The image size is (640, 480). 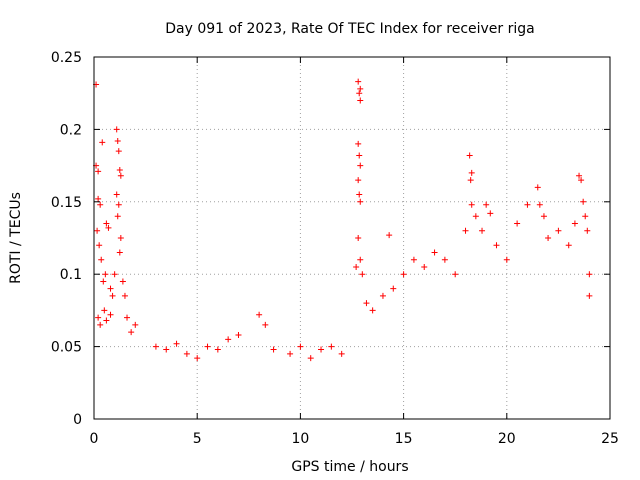 What do you see at coordinates (197, 439) in the screenshot?
I see `x-tick-label: 5` at bounding box center [197, 439].